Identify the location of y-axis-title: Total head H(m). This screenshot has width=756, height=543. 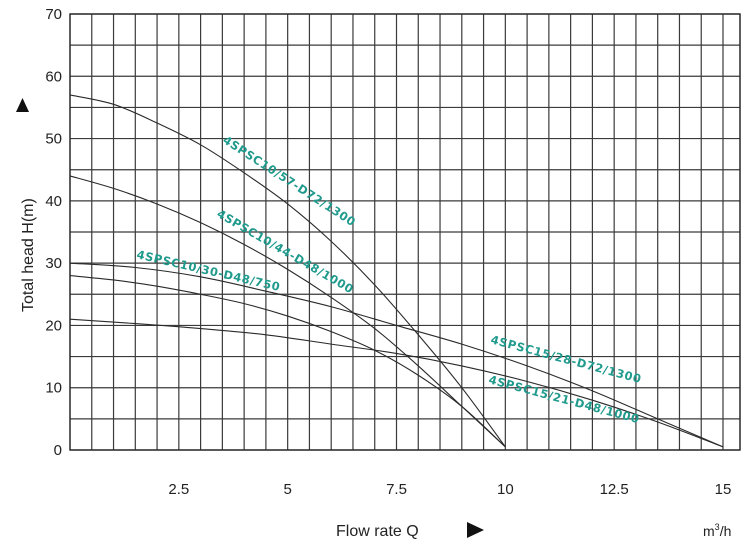
(28, 255).